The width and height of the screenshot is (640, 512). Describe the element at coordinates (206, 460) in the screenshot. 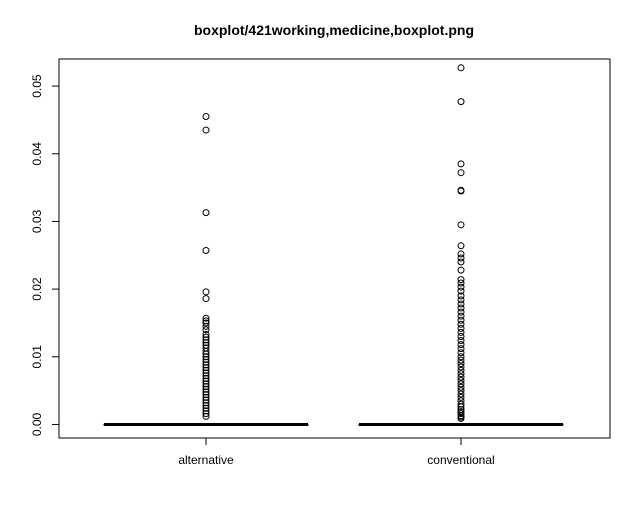

I see `x-tick-label: alternative` at that location.